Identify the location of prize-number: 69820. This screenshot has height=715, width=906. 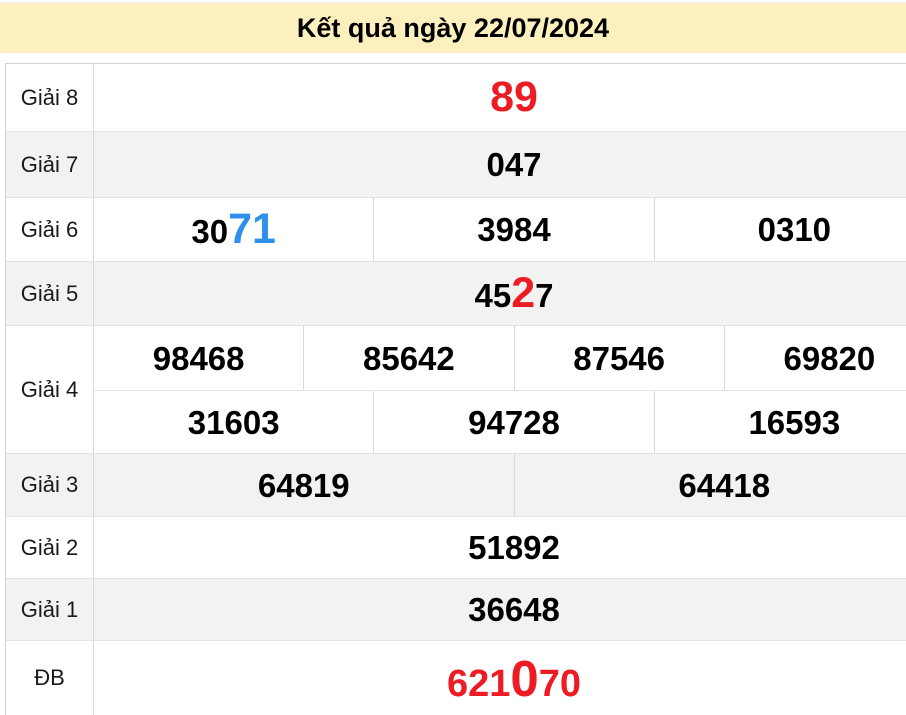
(829, 358).